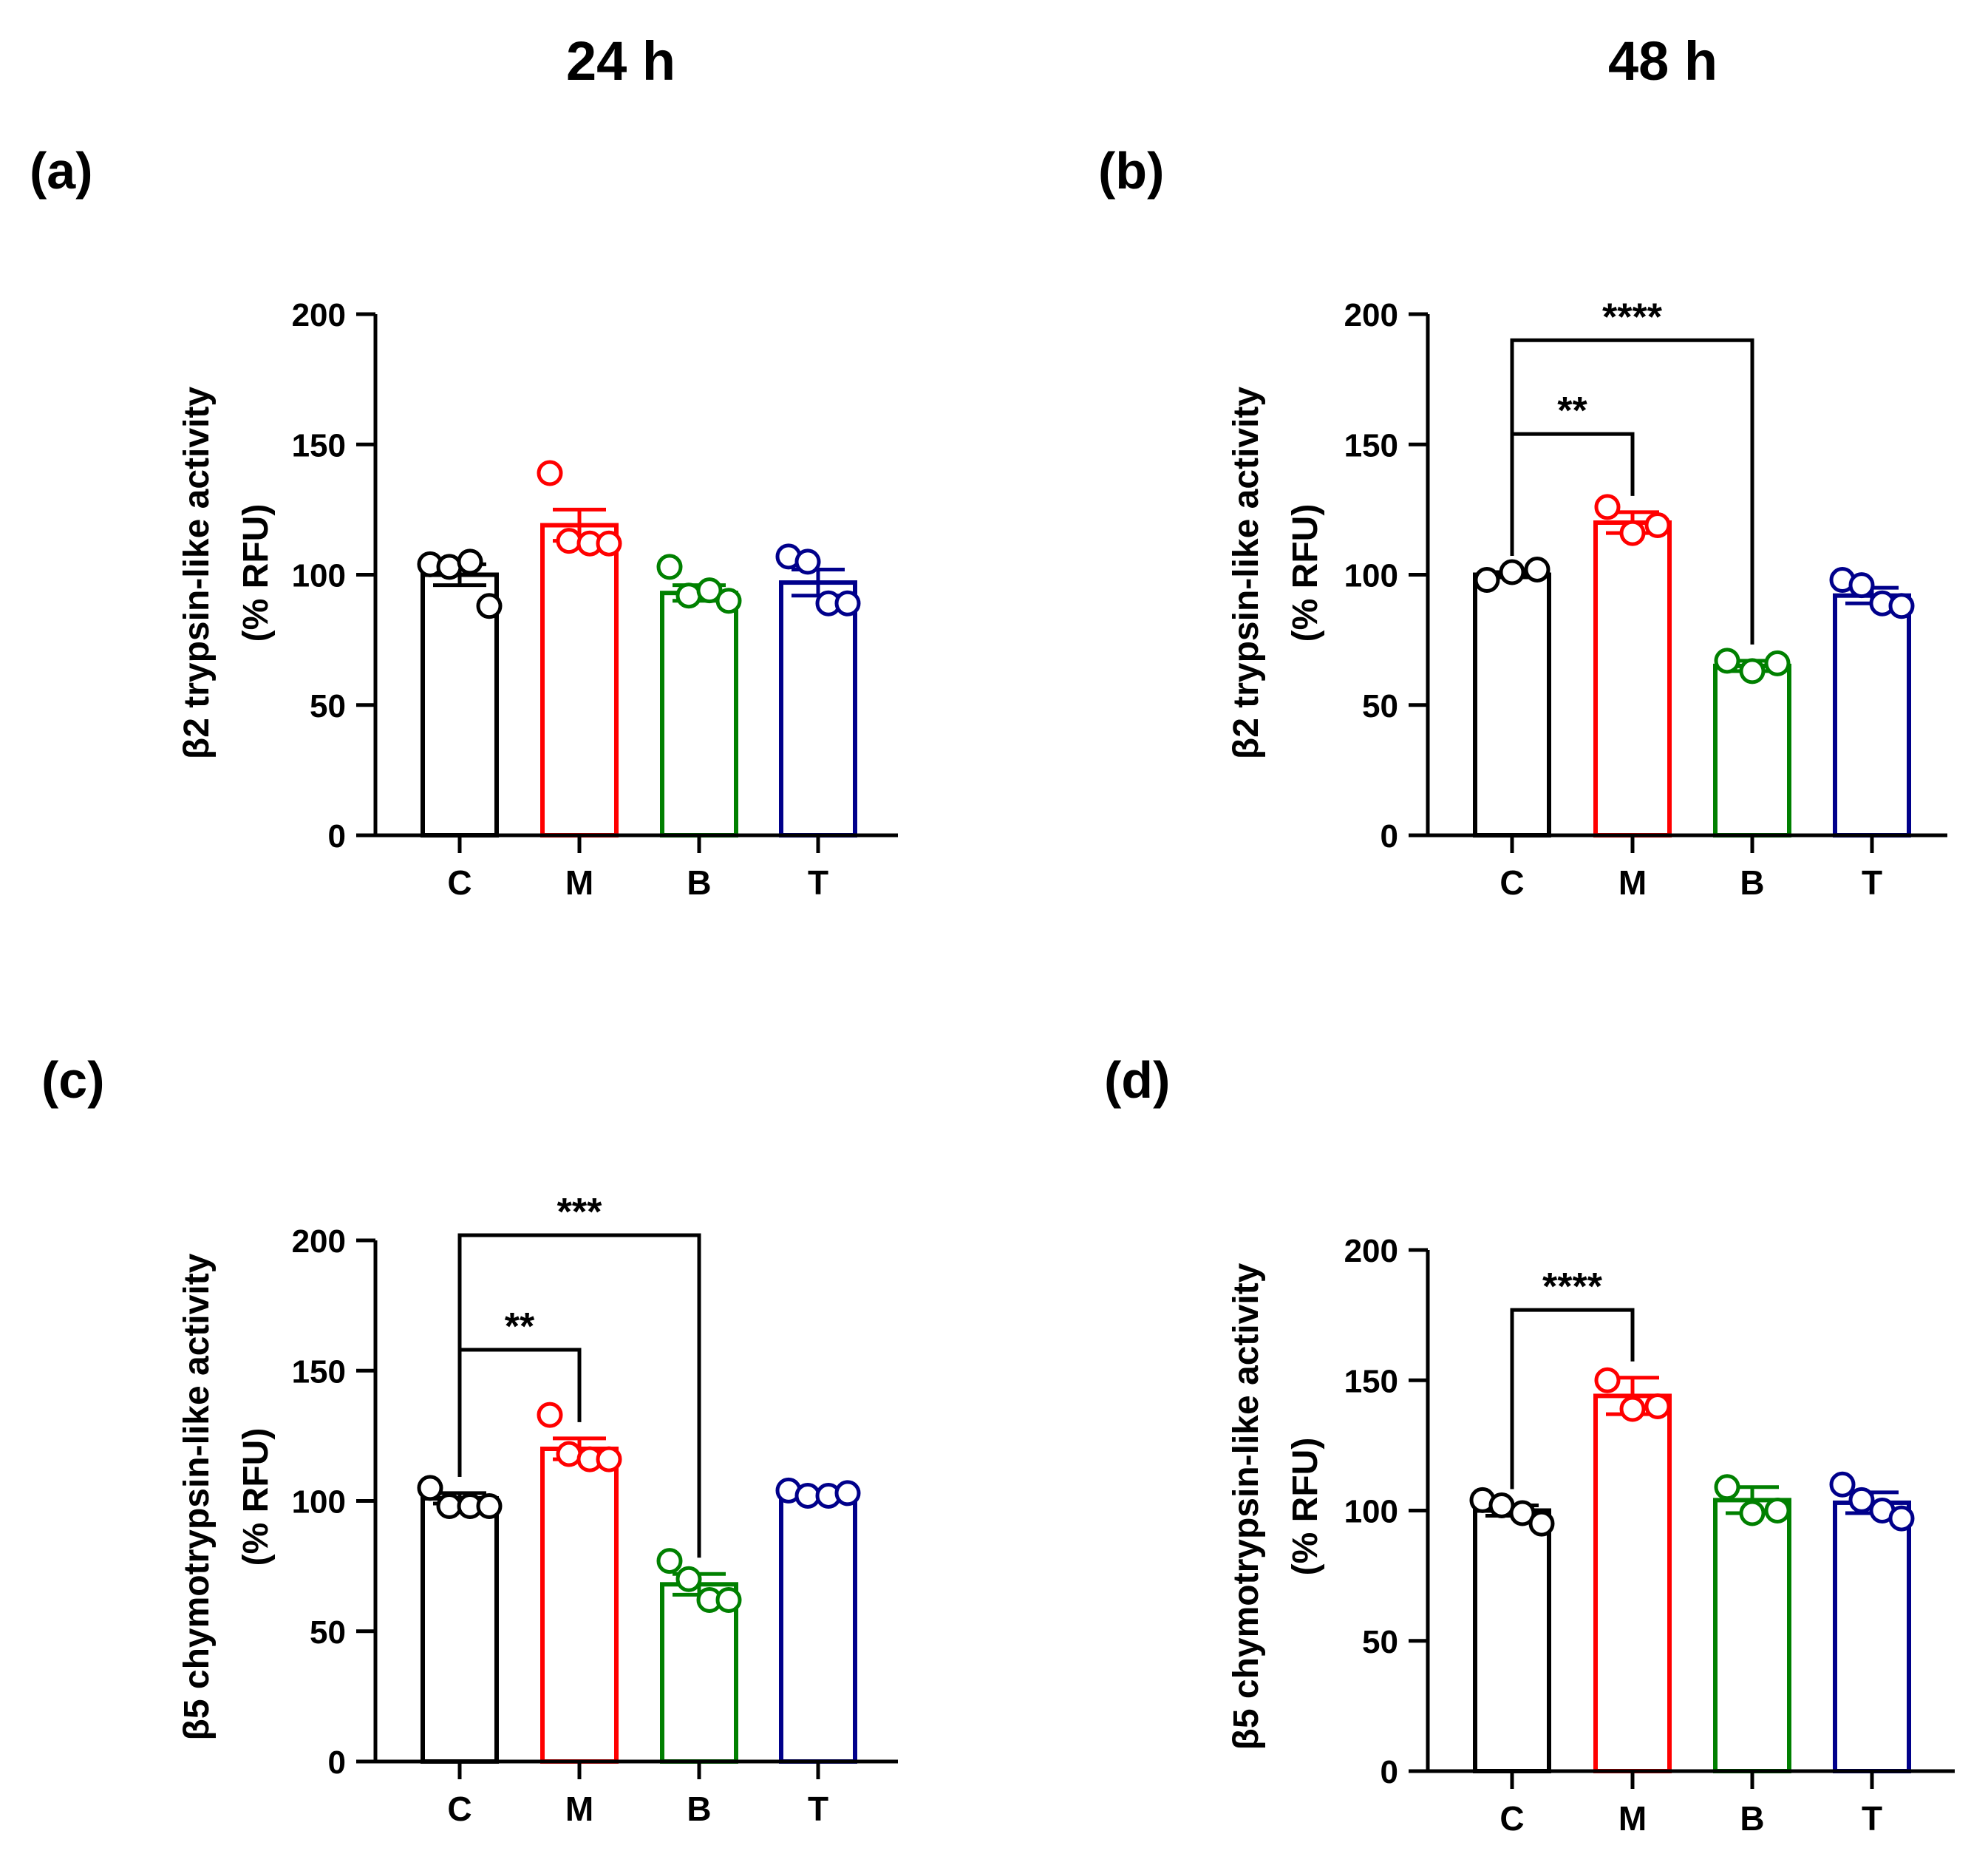 The image size is (1988, 1865). Describe the element at coordinates (1650, 1535) in the screenshot. I see `plot-panel-d: 0 50 100 150 200 C M B T ****` at that location.